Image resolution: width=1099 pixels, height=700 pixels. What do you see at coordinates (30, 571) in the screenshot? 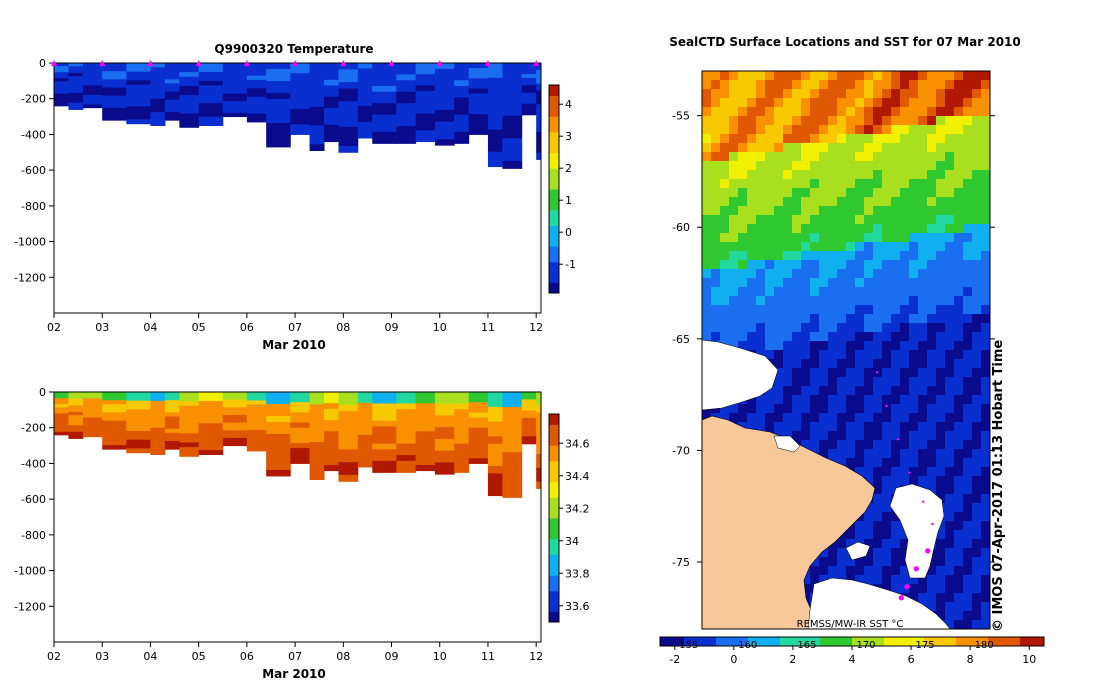
I see `y-tick-label: -1000` at bounding box center [30, 571].